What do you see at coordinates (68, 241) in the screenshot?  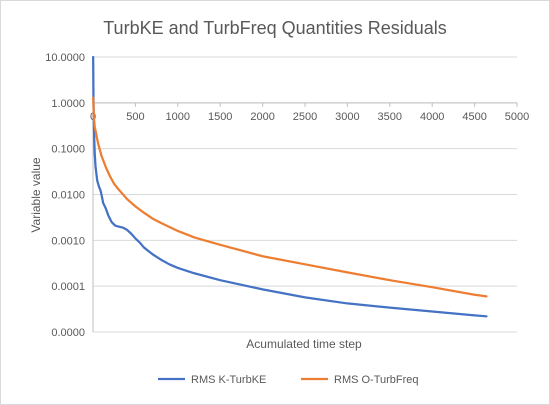 I see `y-tick-label: 0.0010` at bounding box center [68, 241].